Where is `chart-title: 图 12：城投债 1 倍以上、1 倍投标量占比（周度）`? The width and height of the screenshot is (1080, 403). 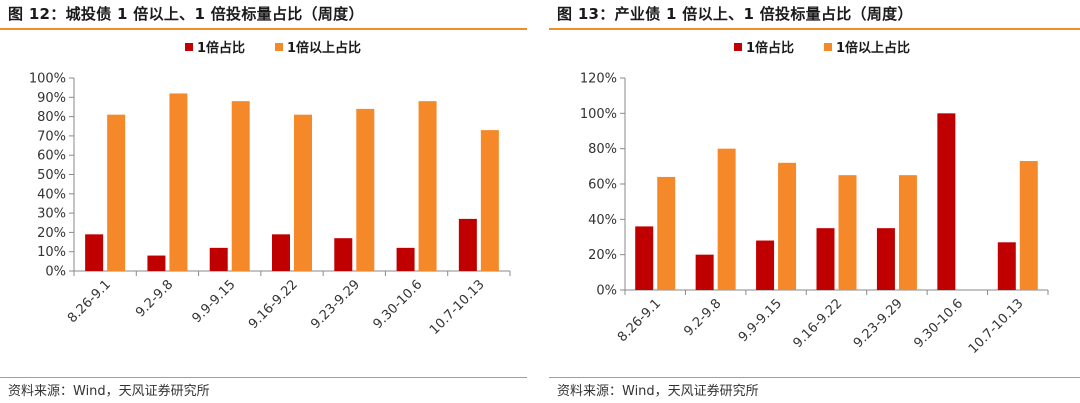
chart-title: 图 12：城投债 1 倍以上、1 倍投标量占比（周度） is located at coordinates (186, 14).